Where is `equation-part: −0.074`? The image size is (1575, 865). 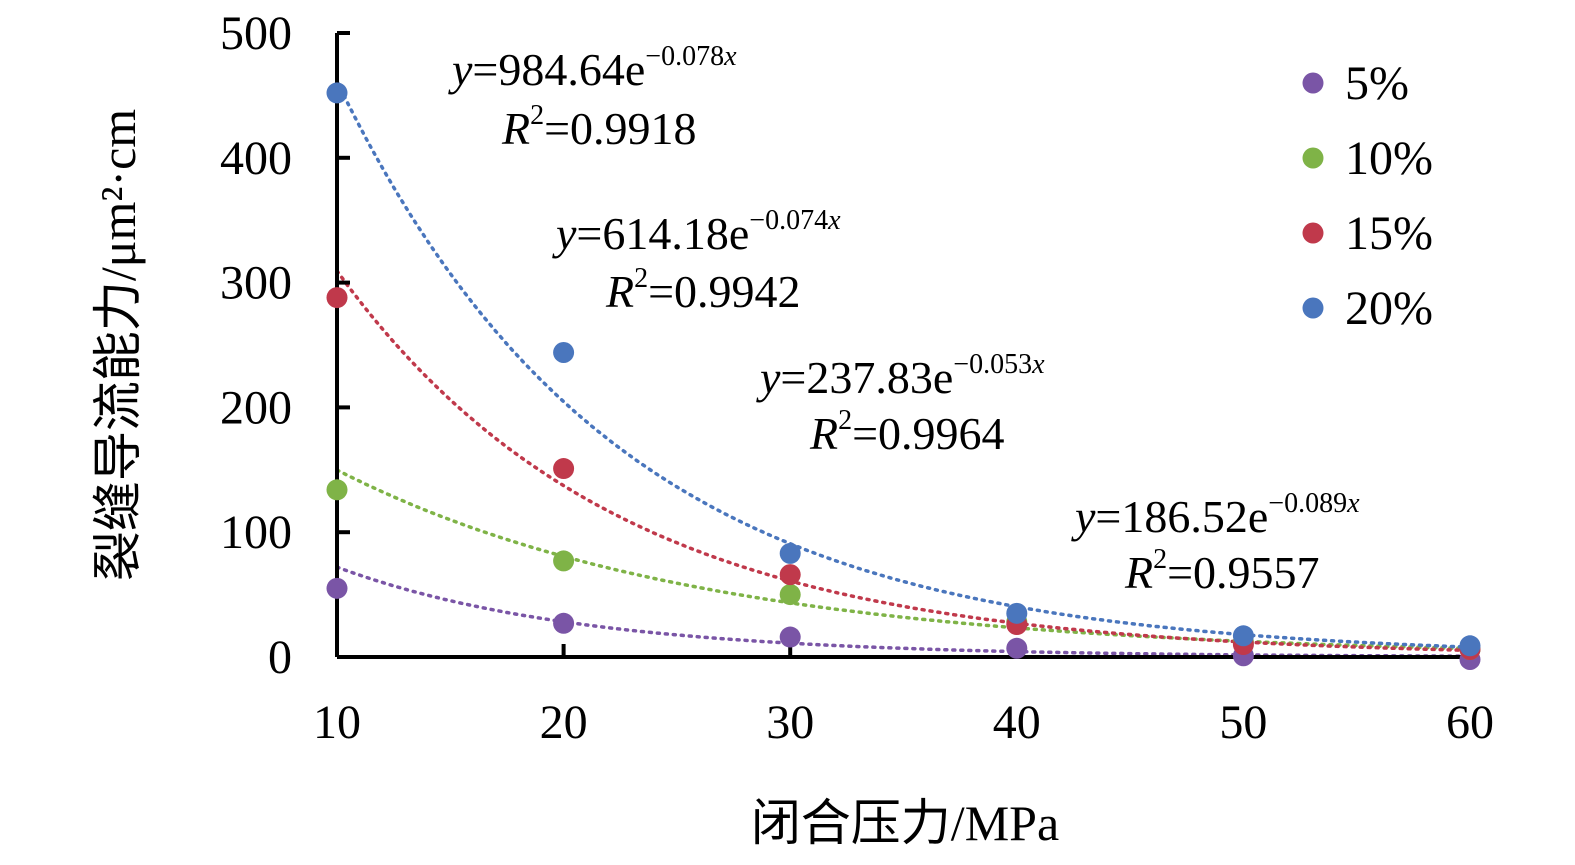
equation-part: −0.074 is located at coordinates (788, 220).